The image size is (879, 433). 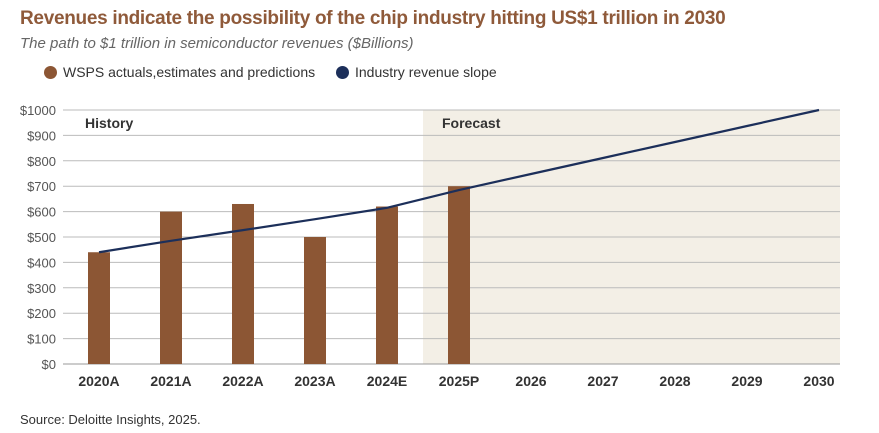 I want to click on y-tick-label: $600, so click(x=41, y=212).